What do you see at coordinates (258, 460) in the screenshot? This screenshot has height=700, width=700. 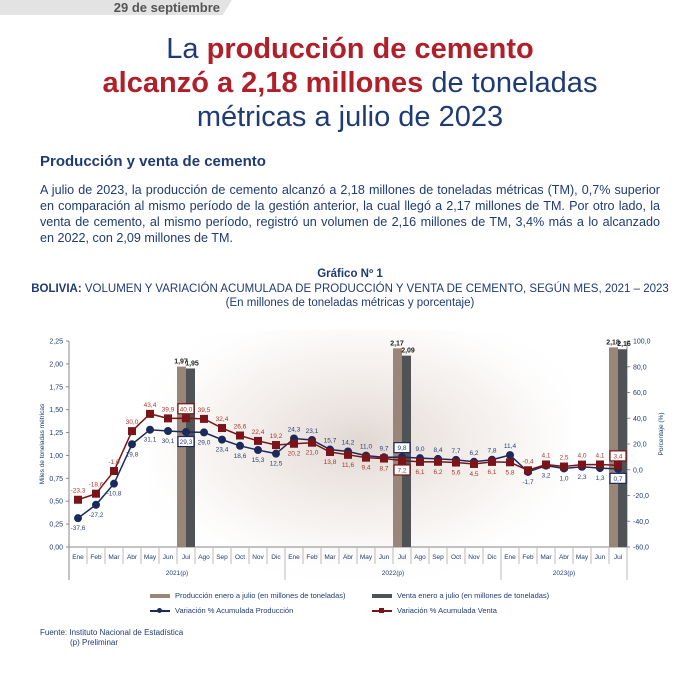 I see `data-label-produccion: 15,3` at bounding box center [258, 460].